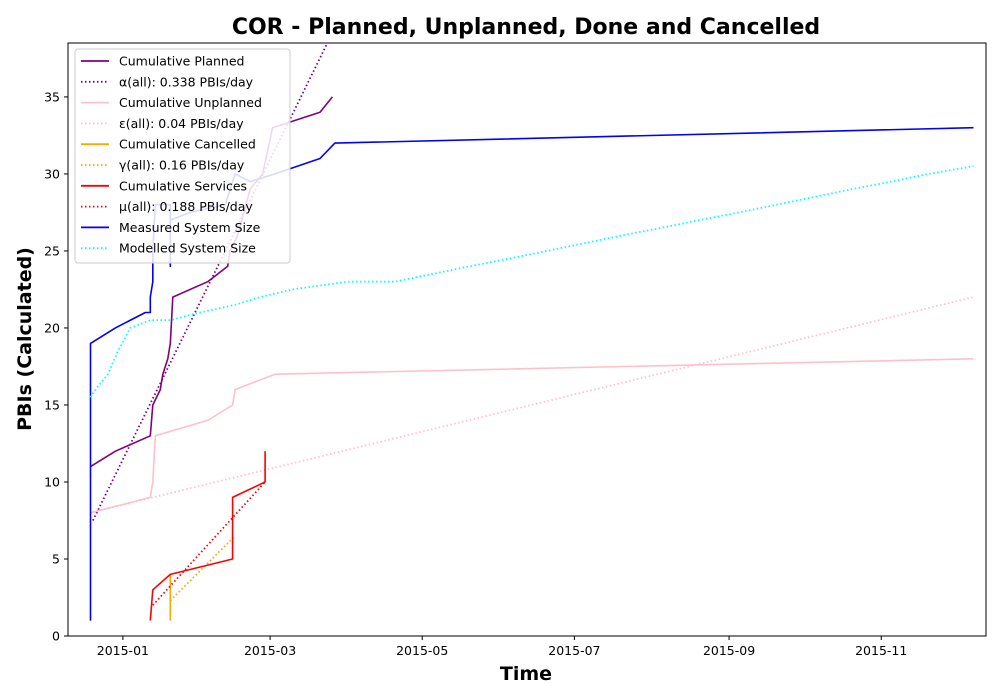 The image size is (1000, 700). I want to click on x-tick-label: 2015-09, so click(729, 650).